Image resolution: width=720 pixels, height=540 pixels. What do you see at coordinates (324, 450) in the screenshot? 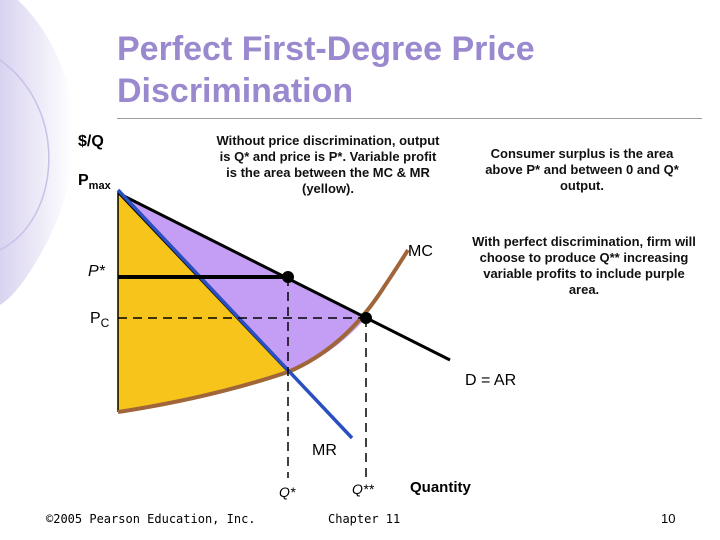
I see `mr-curve-label: MR` at bounding box center [324, 450].